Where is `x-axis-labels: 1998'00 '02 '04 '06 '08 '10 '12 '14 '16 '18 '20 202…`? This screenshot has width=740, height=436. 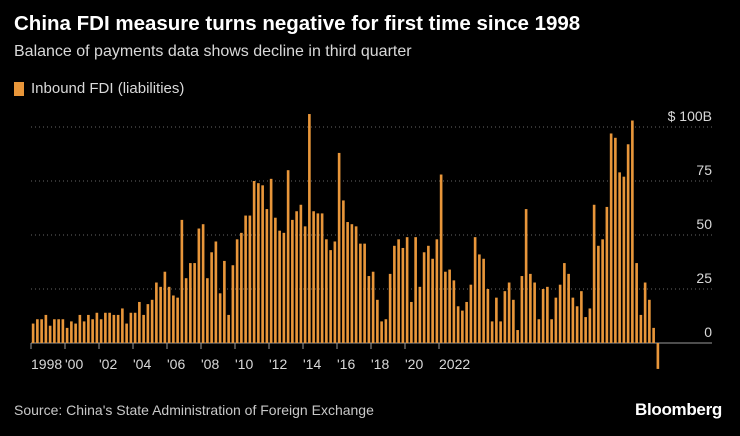 x-axis-labels: 1998'00 '02 '04 '06 '08 '10 '12 '14 '16 '18 '20 202… is located at coordinates (250, 357).